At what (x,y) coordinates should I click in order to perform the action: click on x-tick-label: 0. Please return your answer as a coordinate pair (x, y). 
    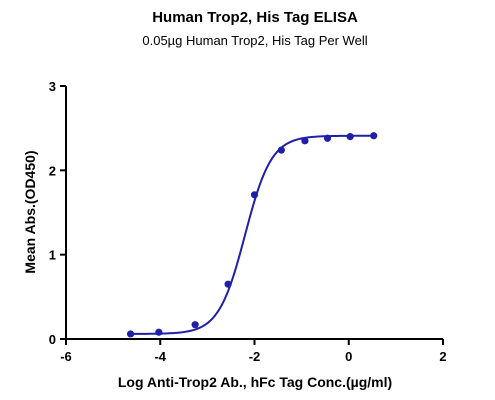
    Looking at the image, I should click on (348, 356).